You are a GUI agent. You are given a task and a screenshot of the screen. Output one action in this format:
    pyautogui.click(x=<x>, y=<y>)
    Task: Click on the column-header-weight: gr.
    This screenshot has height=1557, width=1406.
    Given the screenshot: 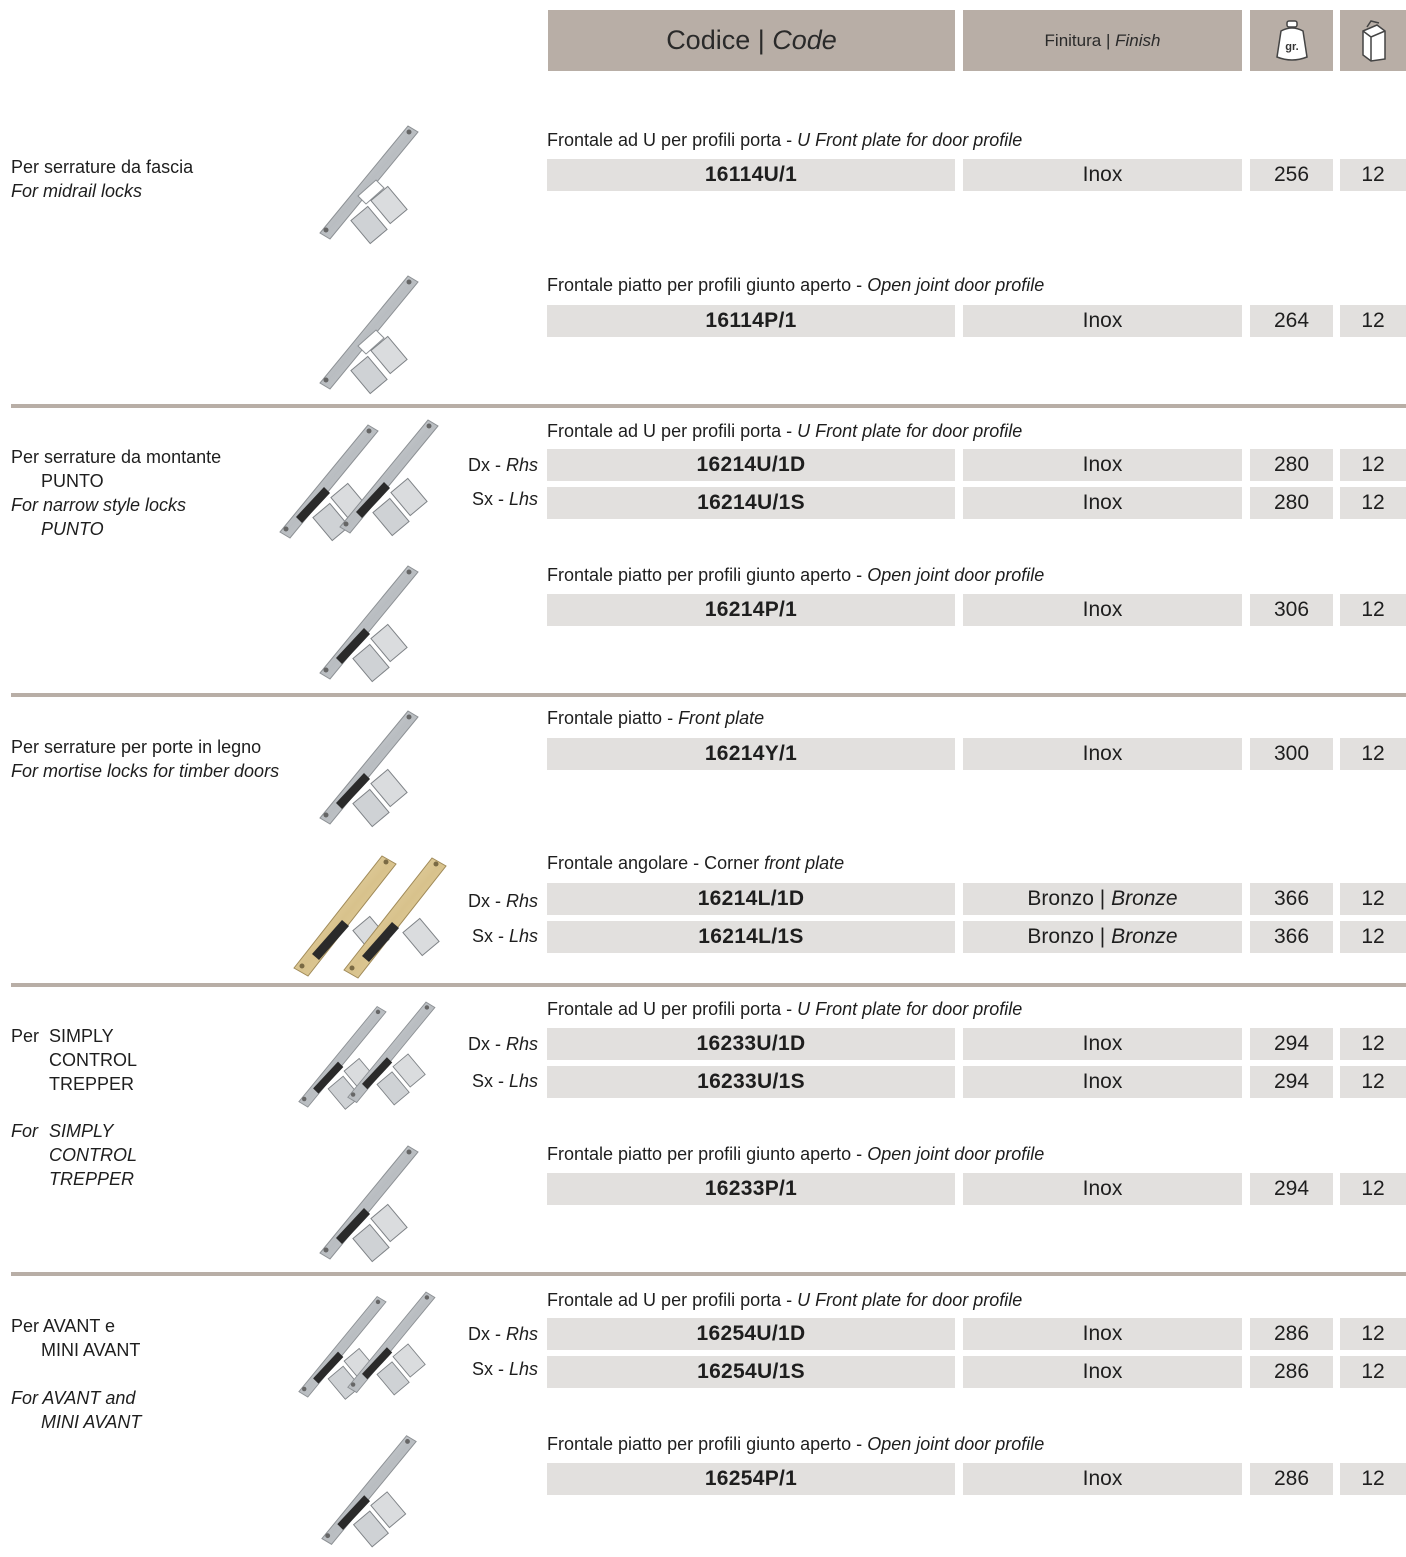 What is the action you would take?
    pyautogui.click(x=1291, y=40)
    